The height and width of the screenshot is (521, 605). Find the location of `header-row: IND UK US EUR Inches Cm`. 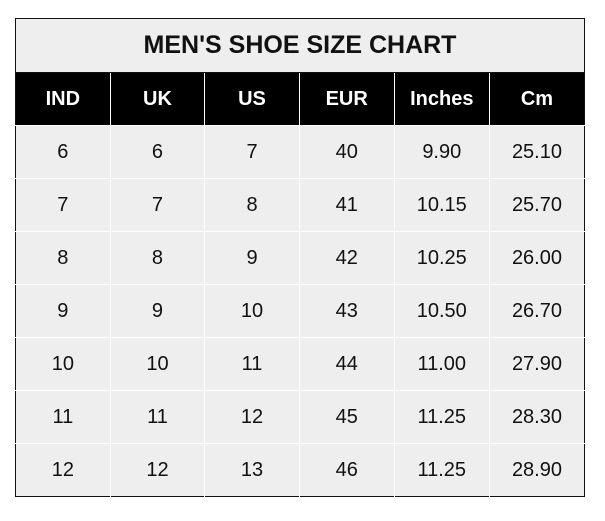

header-row: IND UK US EUR Inches Cm is located at coordinates (300, 99).